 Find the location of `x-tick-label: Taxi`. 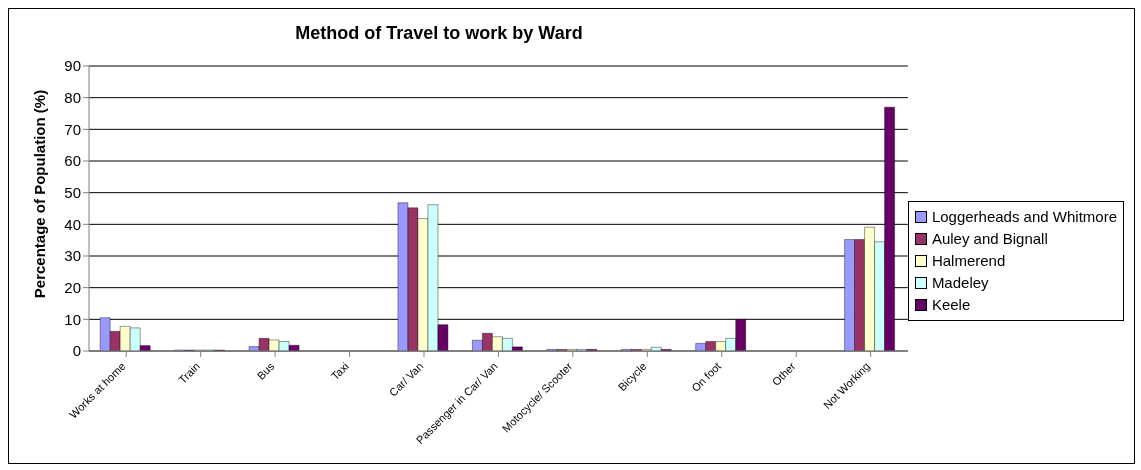

x-tick-label: Taxi is located at coordinates (339, 371).